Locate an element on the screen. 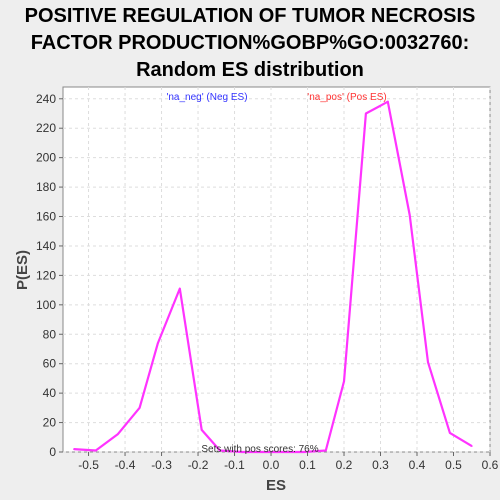  y-tick-label: 0 is located at coordinates (52, 452).